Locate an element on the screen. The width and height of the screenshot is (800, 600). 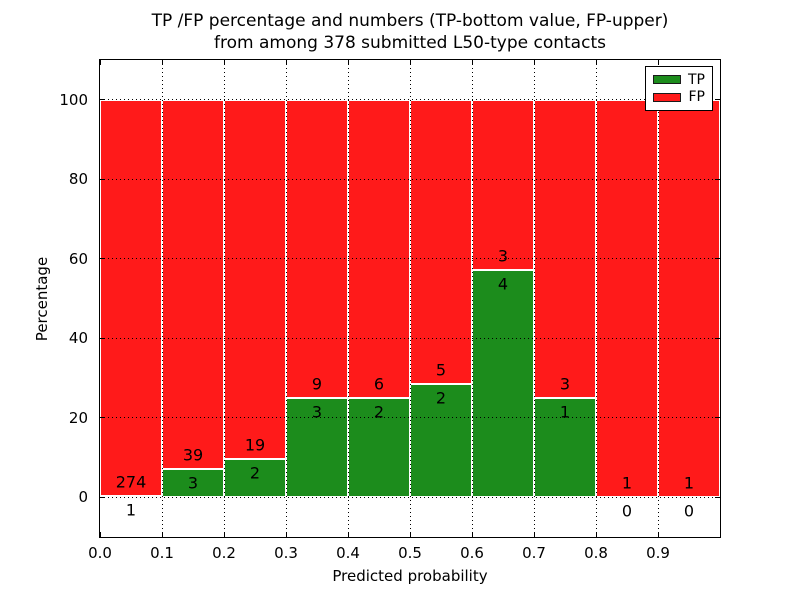
y-tick-label: 40 is located at coordinates (78, 338).